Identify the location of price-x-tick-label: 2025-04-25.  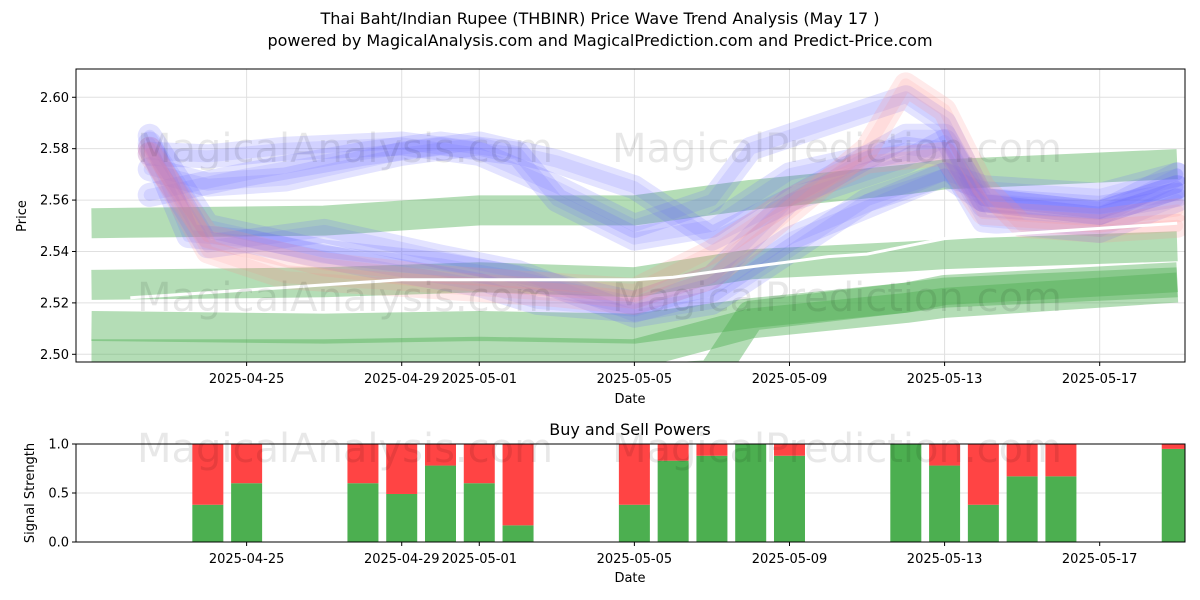
(247, 379).